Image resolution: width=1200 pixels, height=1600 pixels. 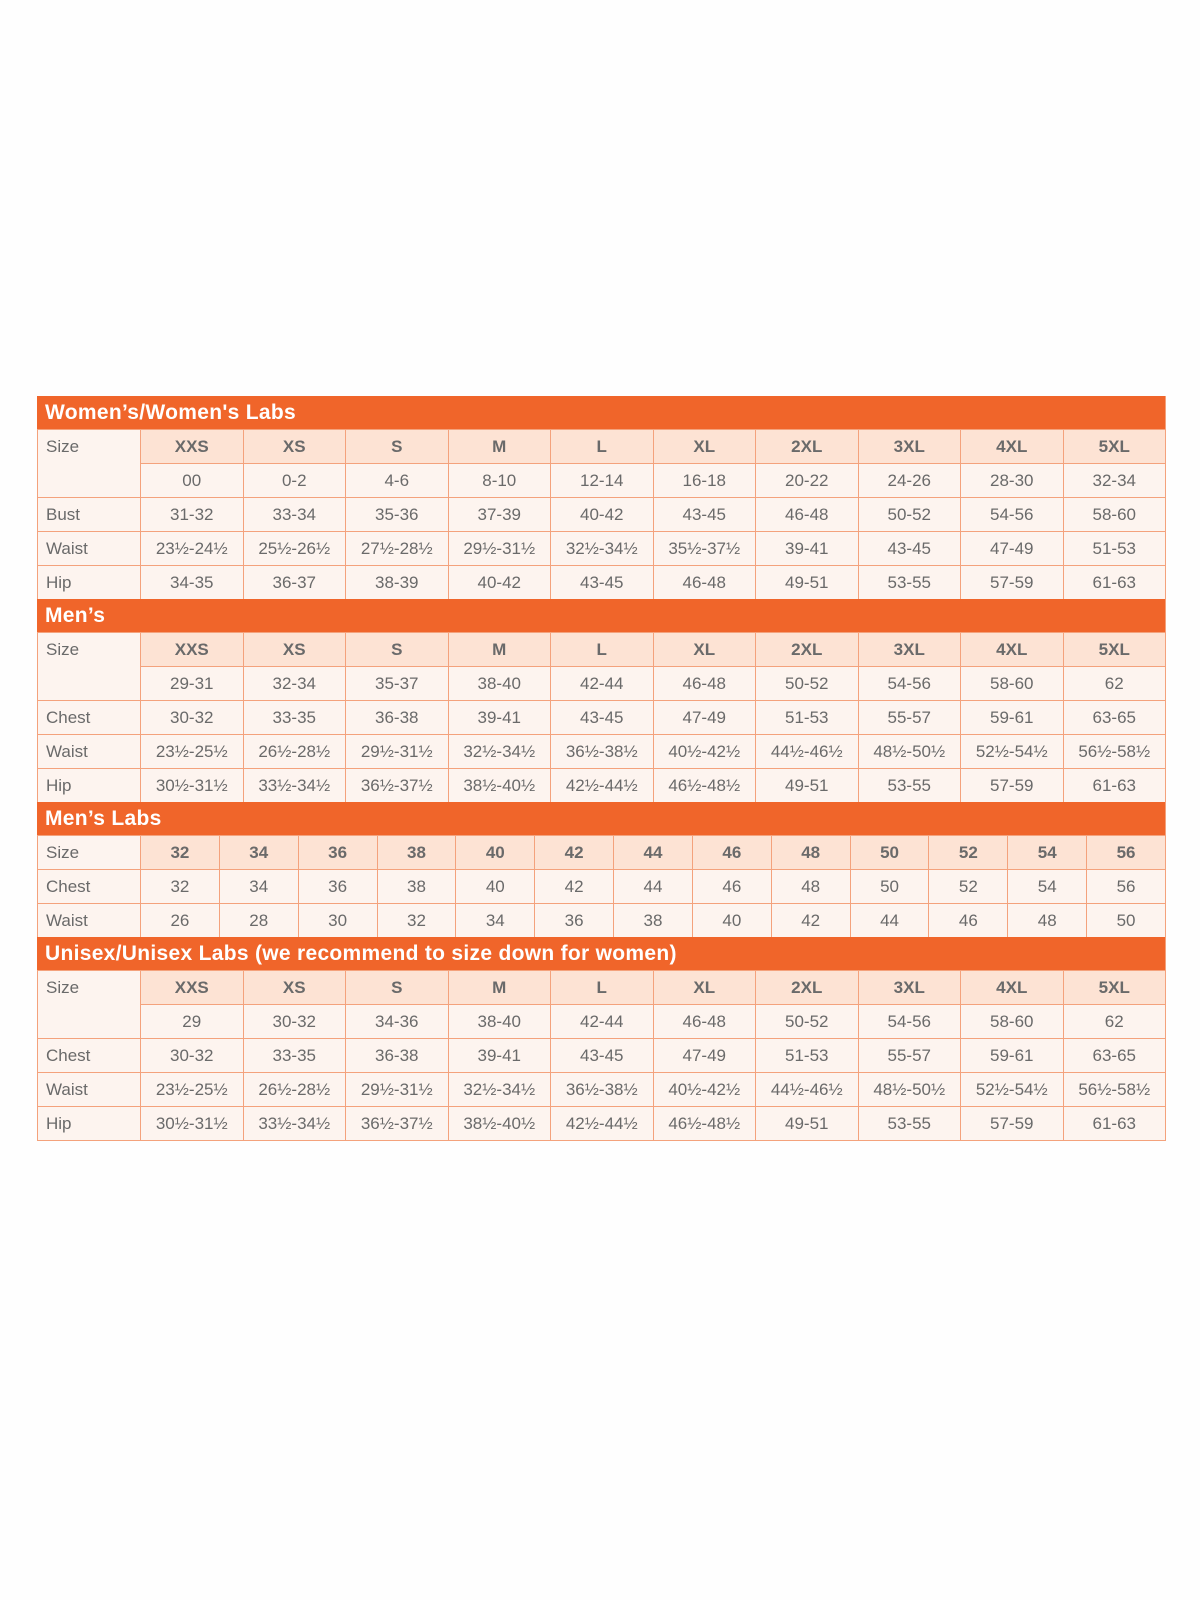 What do you see at coordinates (806, 683) in the screenshot?
I see `alt-size-cell: 50-52` at bounding box center [806, 683].